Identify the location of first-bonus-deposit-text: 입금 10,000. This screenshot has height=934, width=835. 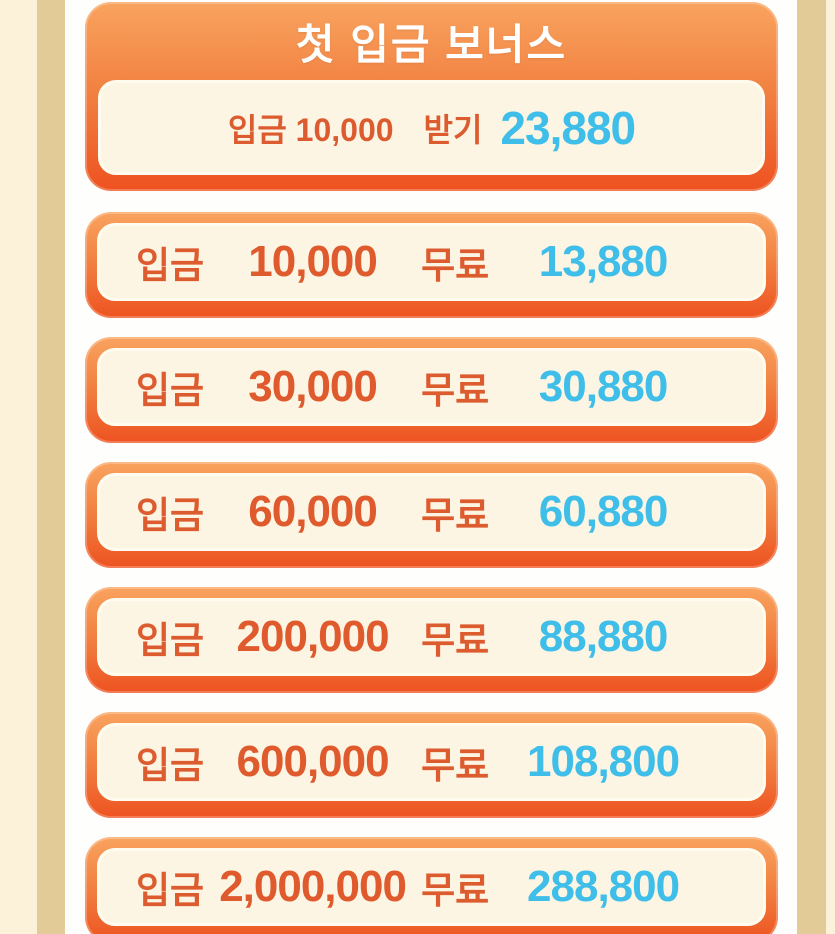
(311, 128).